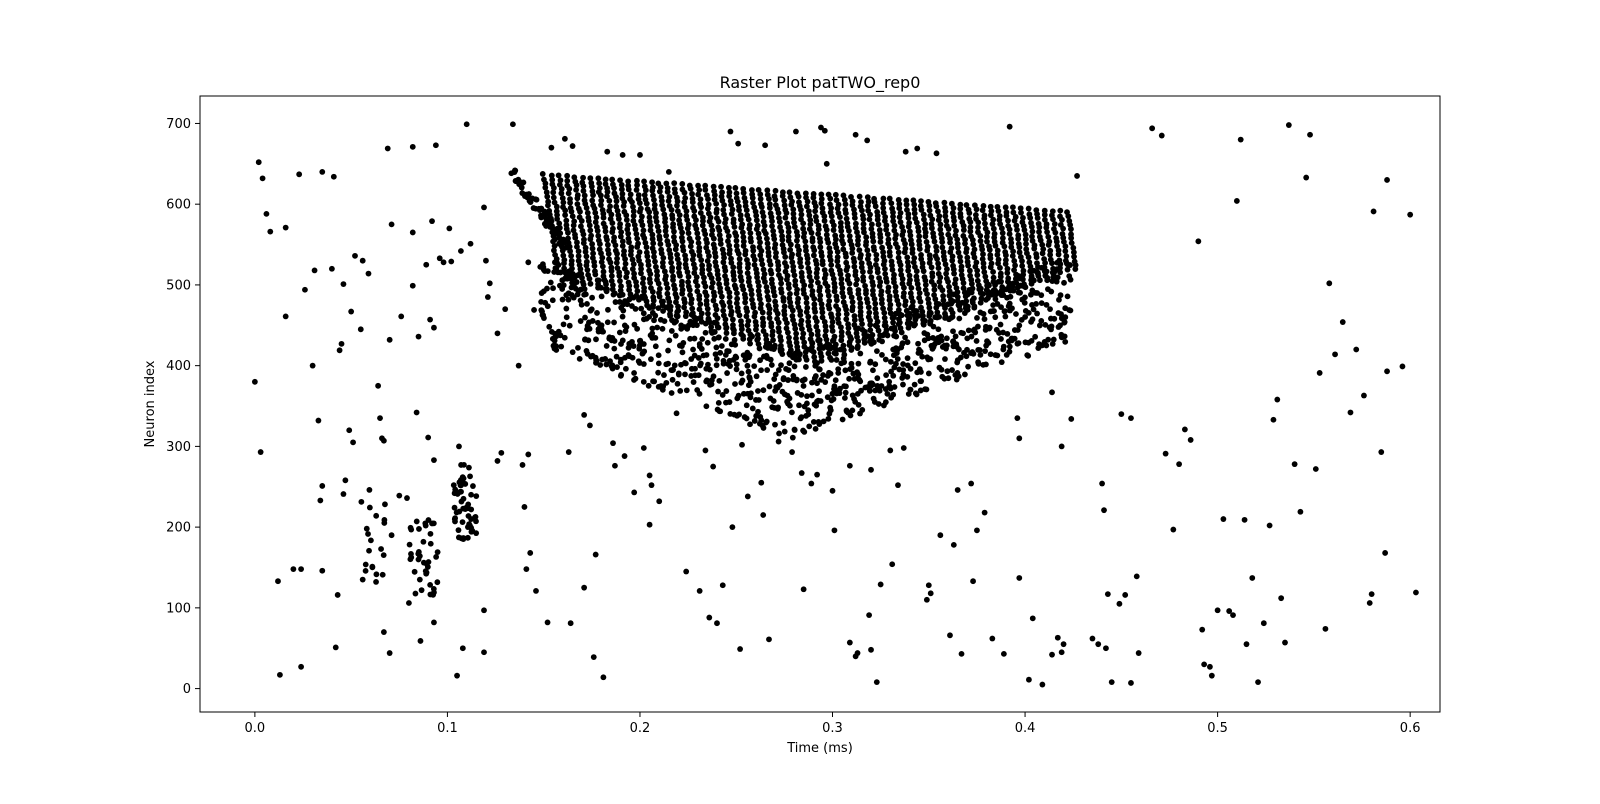  Describe the element at coordinates (832, 728) in the screenshot. I see `x-tick-label: 0.3` at that location.